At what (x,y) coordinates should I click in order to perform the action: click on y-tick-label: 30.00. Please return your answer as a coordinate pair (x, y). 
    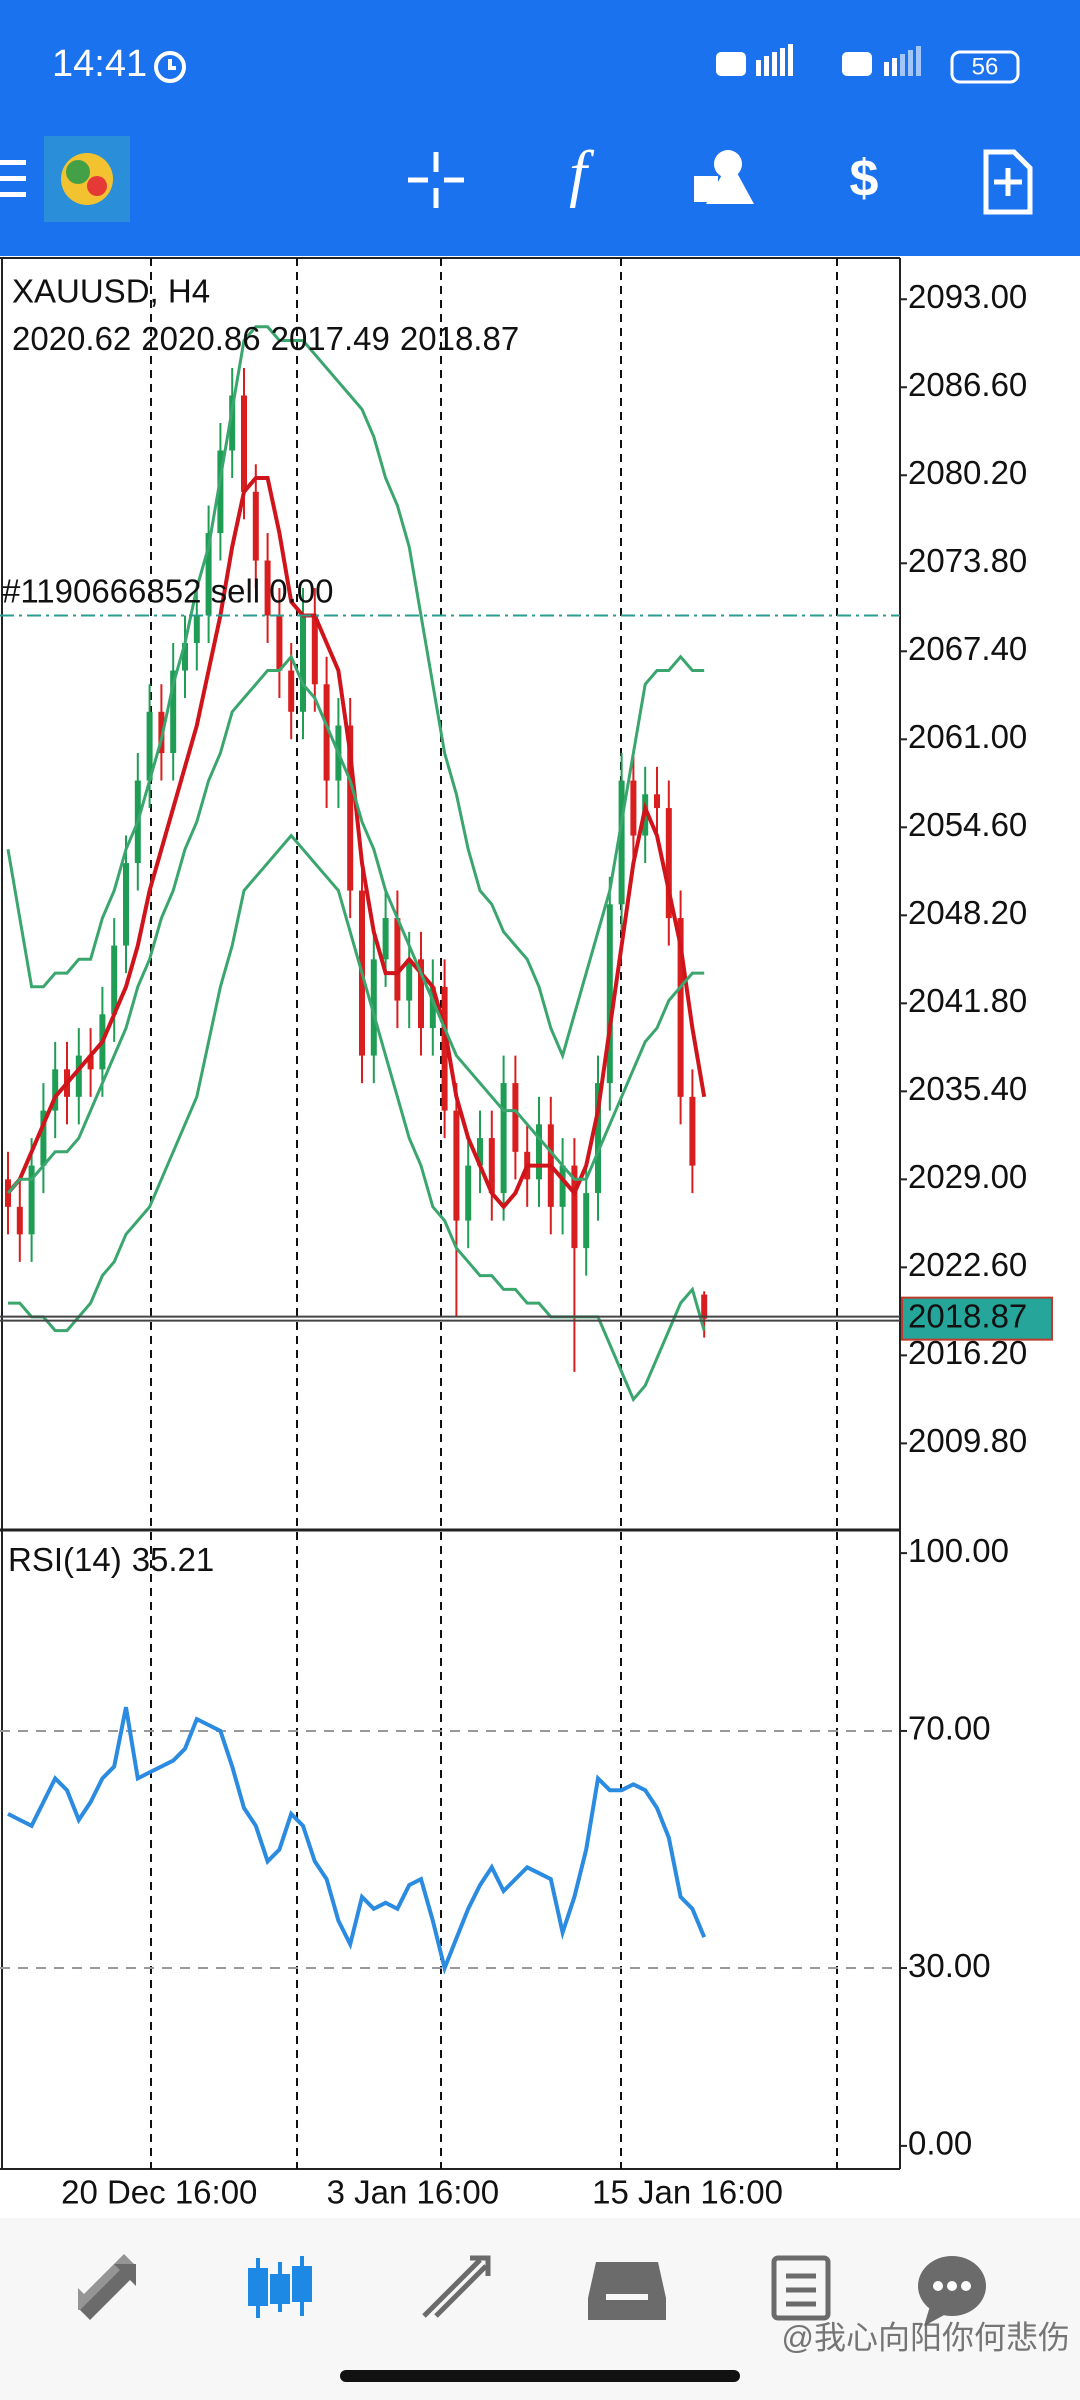
    Looking at the image, I should click on (949, 1965).